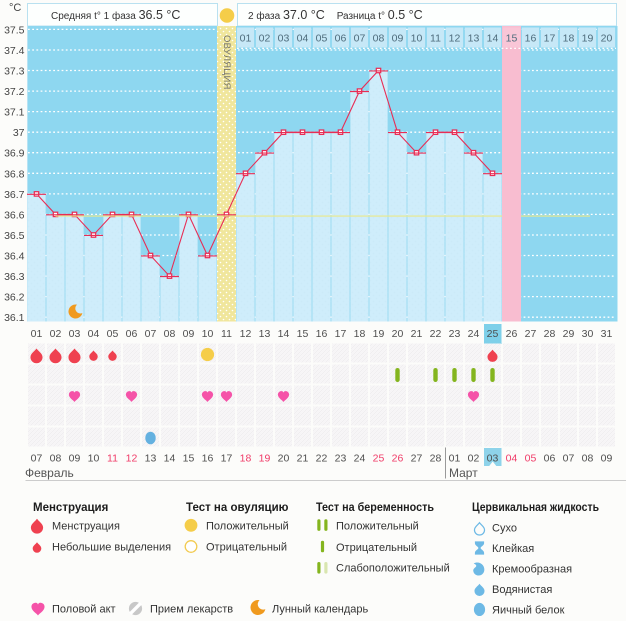  Describe the element at coordinates (226, 62) in the screenshot. I see `svg-text: ОВУЛЯЦИЯ` at that location.